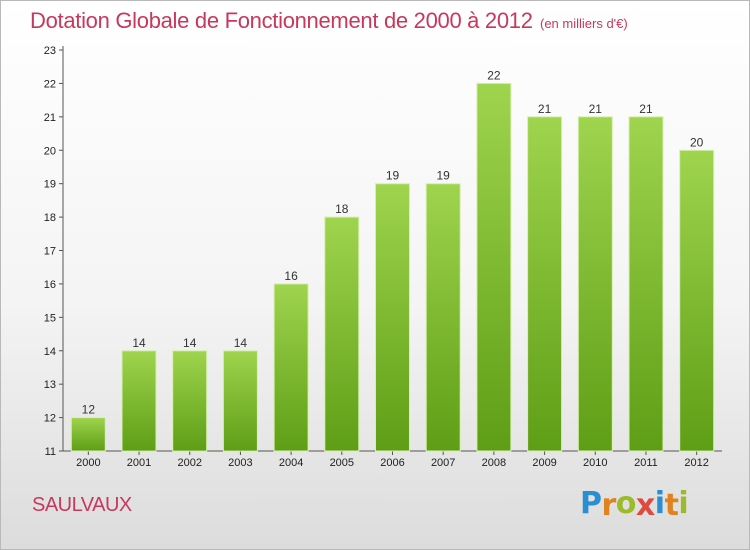 This screenshot has width=750, height=550. I want to click on data-label: 22, so click(494, 75).